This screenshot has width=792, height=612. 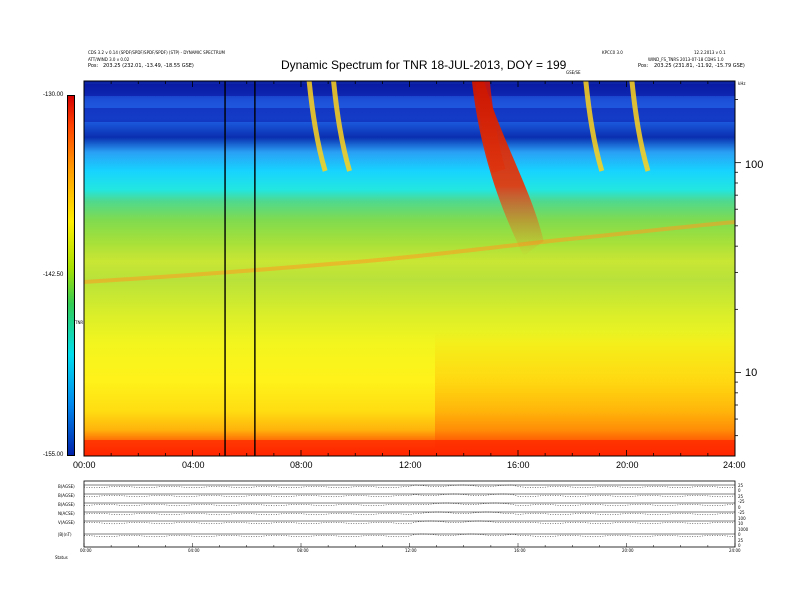 I want to click on panel-label-3: N(ACSE), so click(x=66, y=513).